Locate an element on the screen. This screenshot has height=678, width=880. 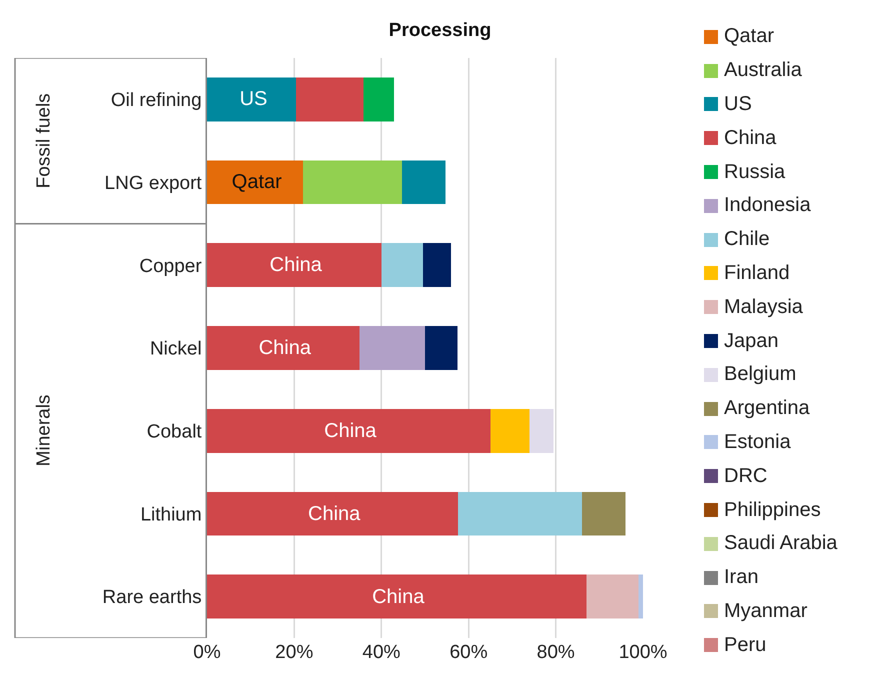
y-tick-label: Nickel is located at coordinates (176, 349).